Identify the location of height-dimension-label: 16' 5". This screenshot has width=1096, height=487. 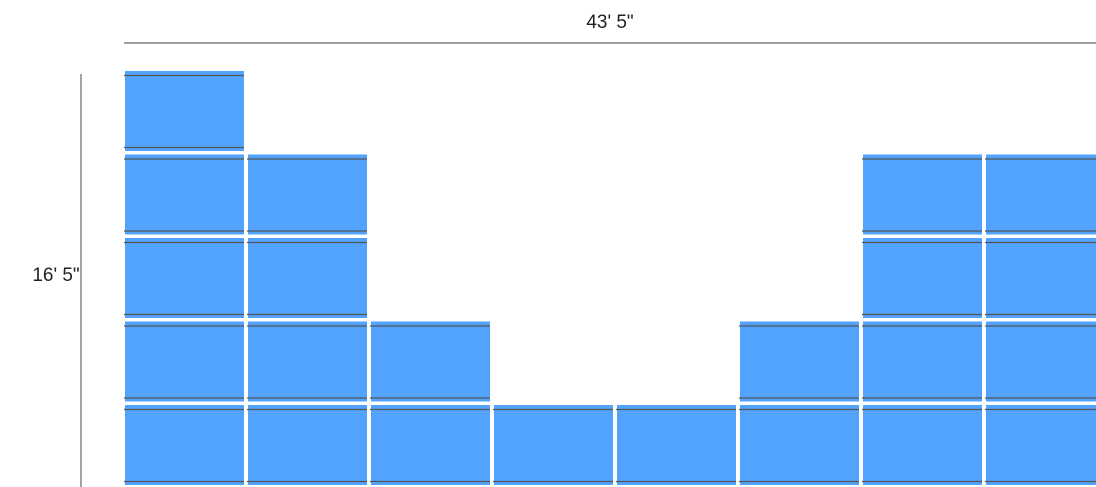
(55, 275).